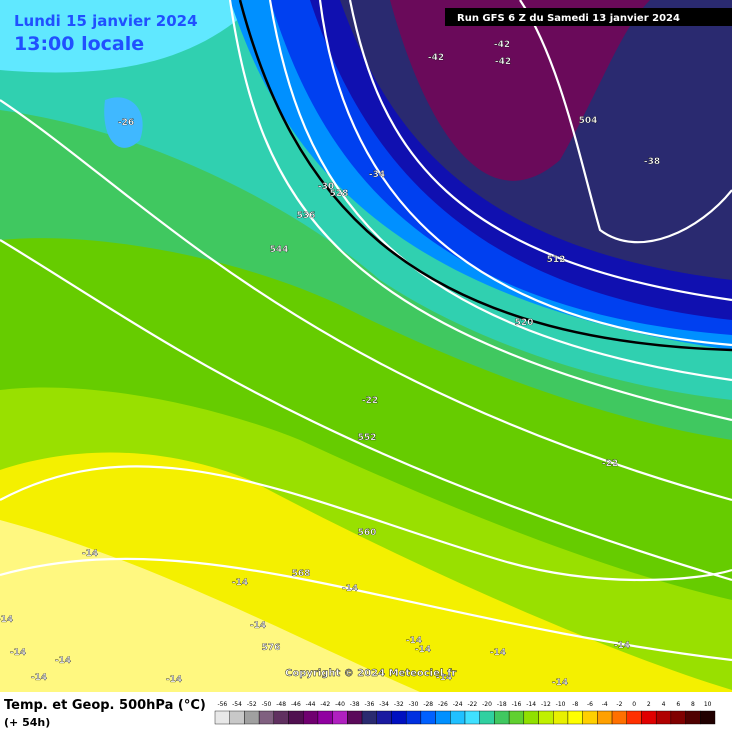  Describe the element at coordinates (252, 704) in the screenshot. I see `scale-label: -52` at that location.